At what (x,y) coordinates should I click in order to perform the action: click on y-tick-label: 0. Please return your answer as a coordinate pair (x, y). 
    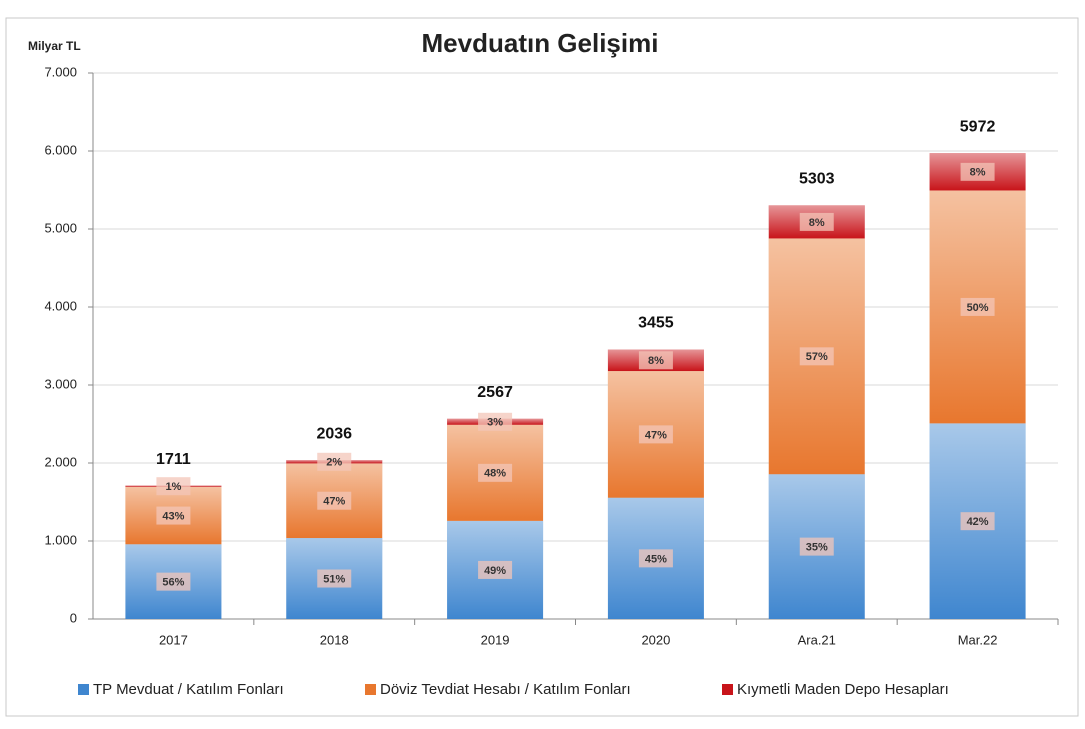
    Looking at the image, I should click on (73, 617).